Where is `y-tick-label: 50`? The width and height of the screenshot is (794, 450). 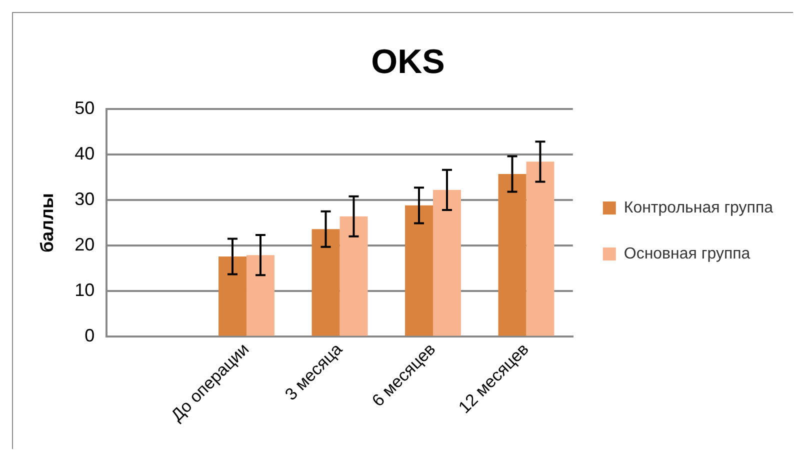
y-tick-label: 50 is located at coordinates (84, 108).